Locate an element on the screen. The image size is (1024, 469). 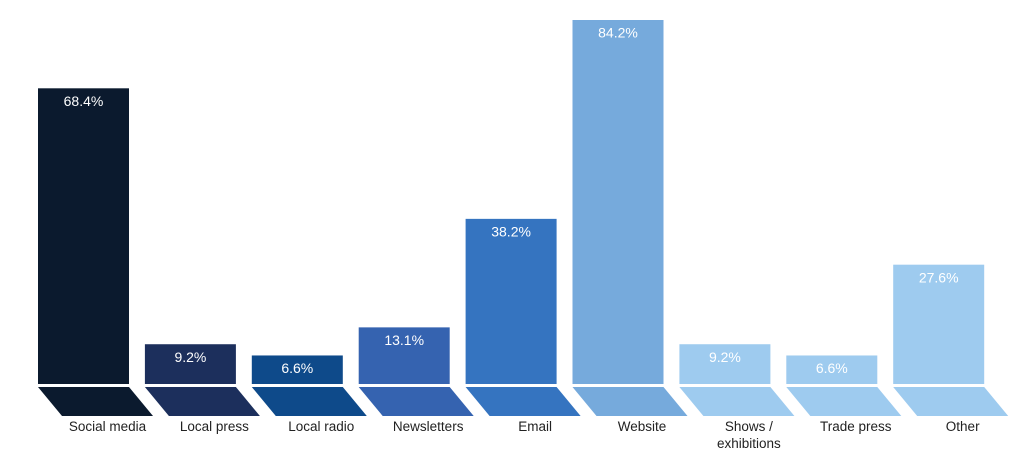
x-tick-label: Newsletters is located at coordinates (428, 426).